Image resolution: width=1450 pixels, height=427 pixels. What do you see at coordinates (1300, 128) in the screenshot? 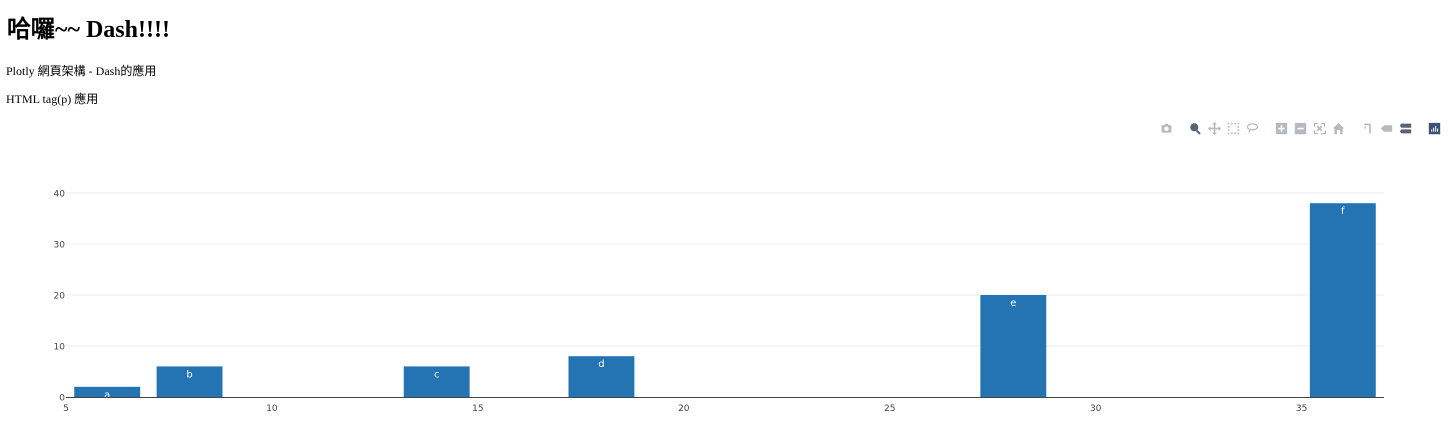
I see `zoom-out-icon` at bounding box center [1300, 128].